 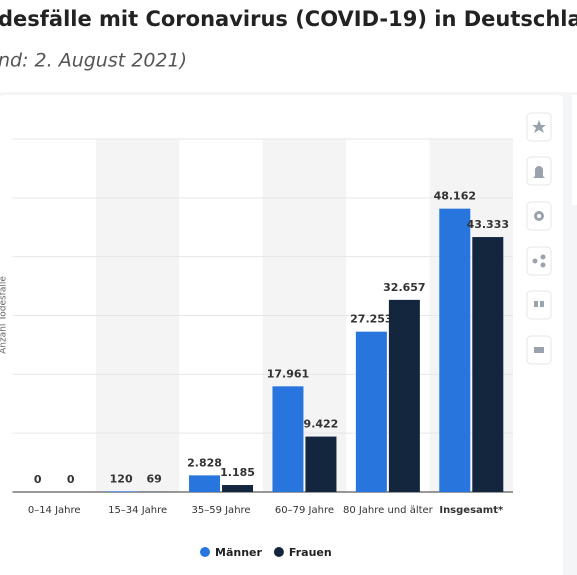 What do you see at coordinates (471, 510) in the screenshot?
I see `x-tick-label: Insgesamt*` at bounding box center [471, 510].